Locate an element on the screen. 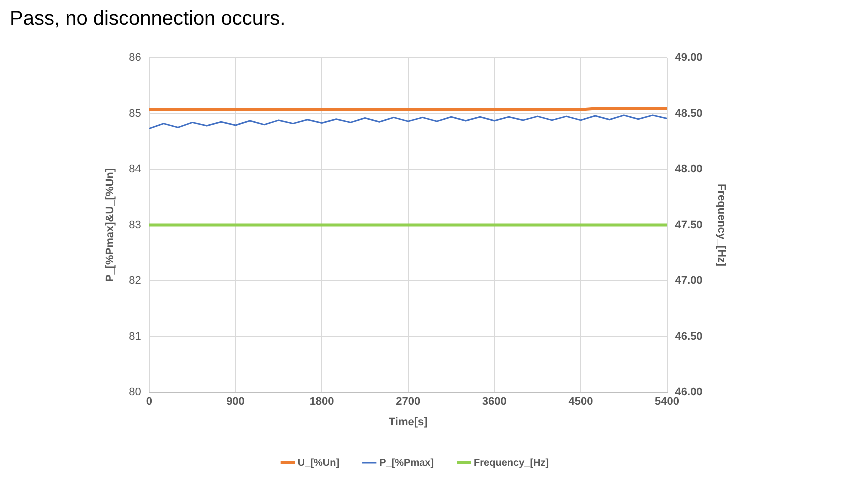 The height and width of the screenshot is (486, 857). x-tick-label: 2700 is located at coordinates (408, 402).